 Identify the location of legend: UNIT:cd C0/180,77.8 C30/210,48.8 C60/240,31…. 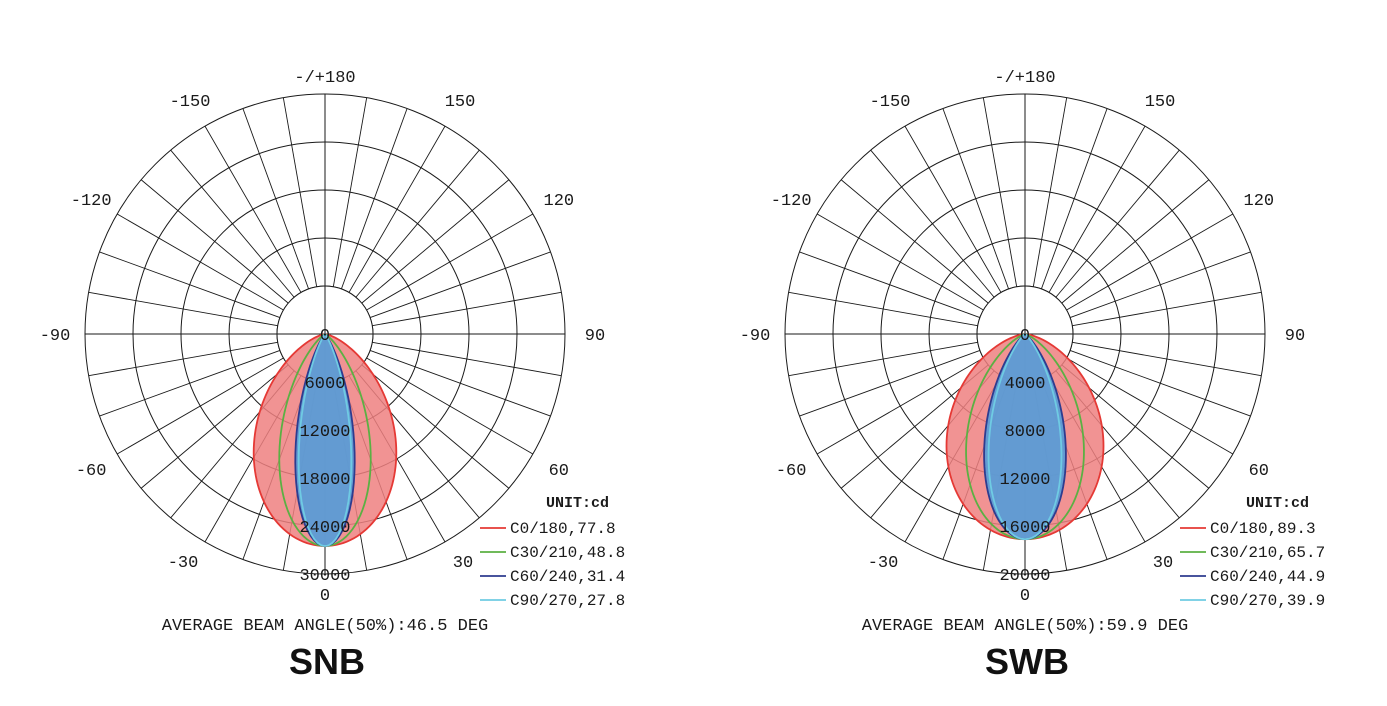
(552, 552).